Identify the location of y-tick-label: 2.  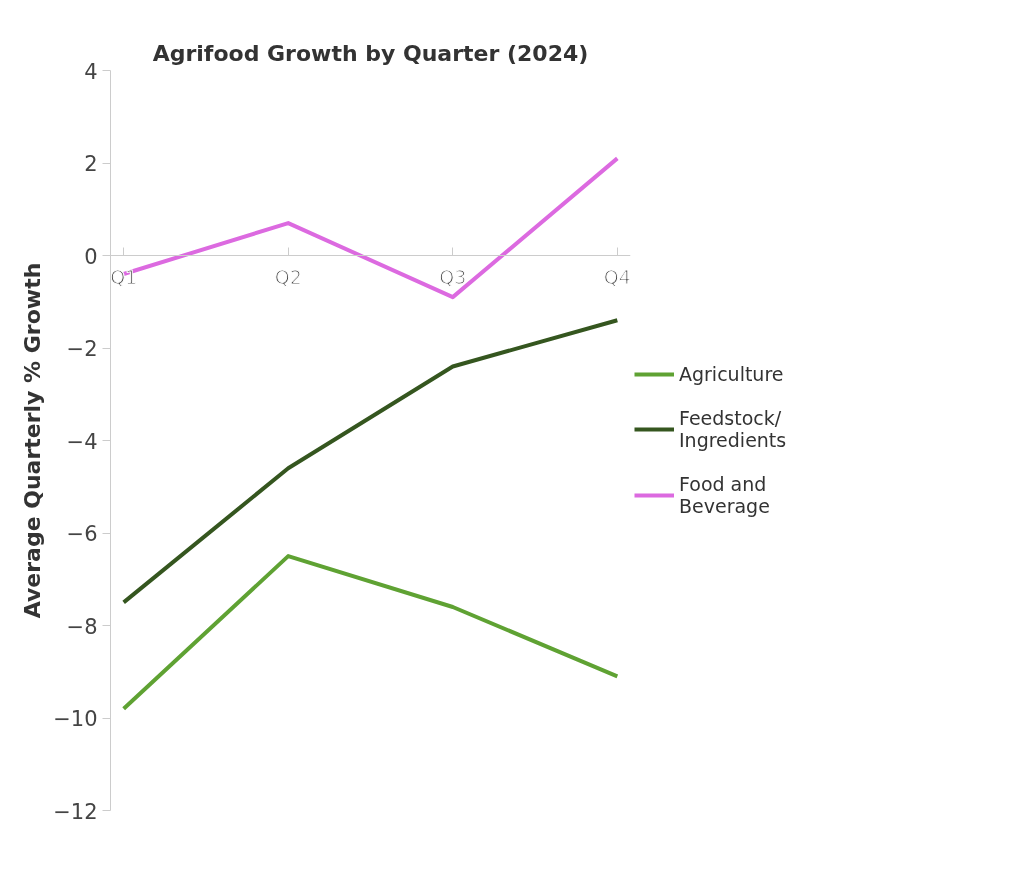
(91, 164).